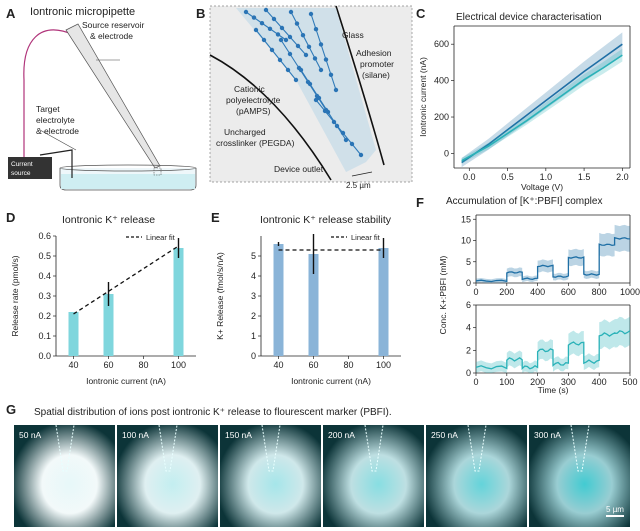  Describe the element at coordinates (245, 132) in the screenshot. I see `uncharged-label-1: Uncharged` at that location.